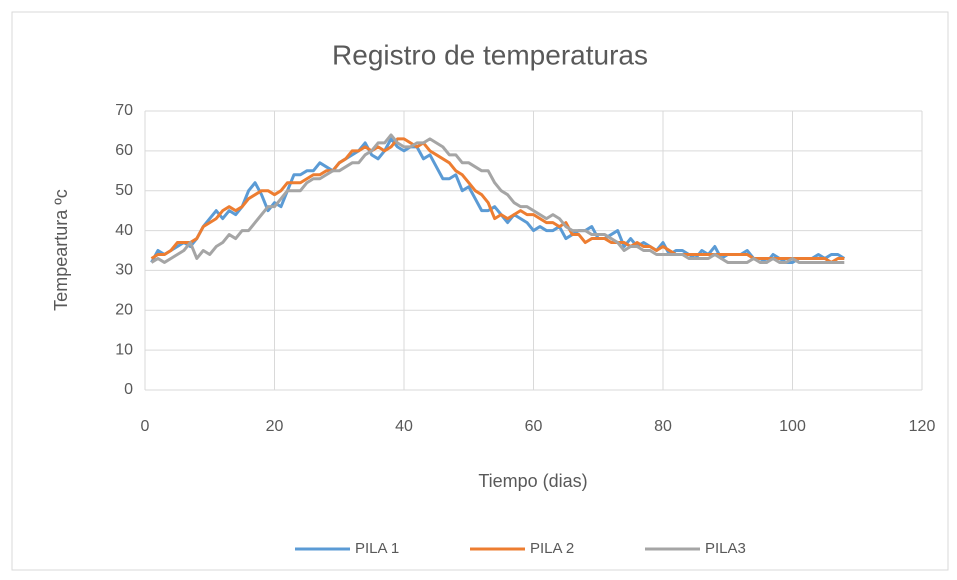  Describe the element at coordinates (552, 548) in the screenshot. I see `legend-label: PILA 2` at that location.